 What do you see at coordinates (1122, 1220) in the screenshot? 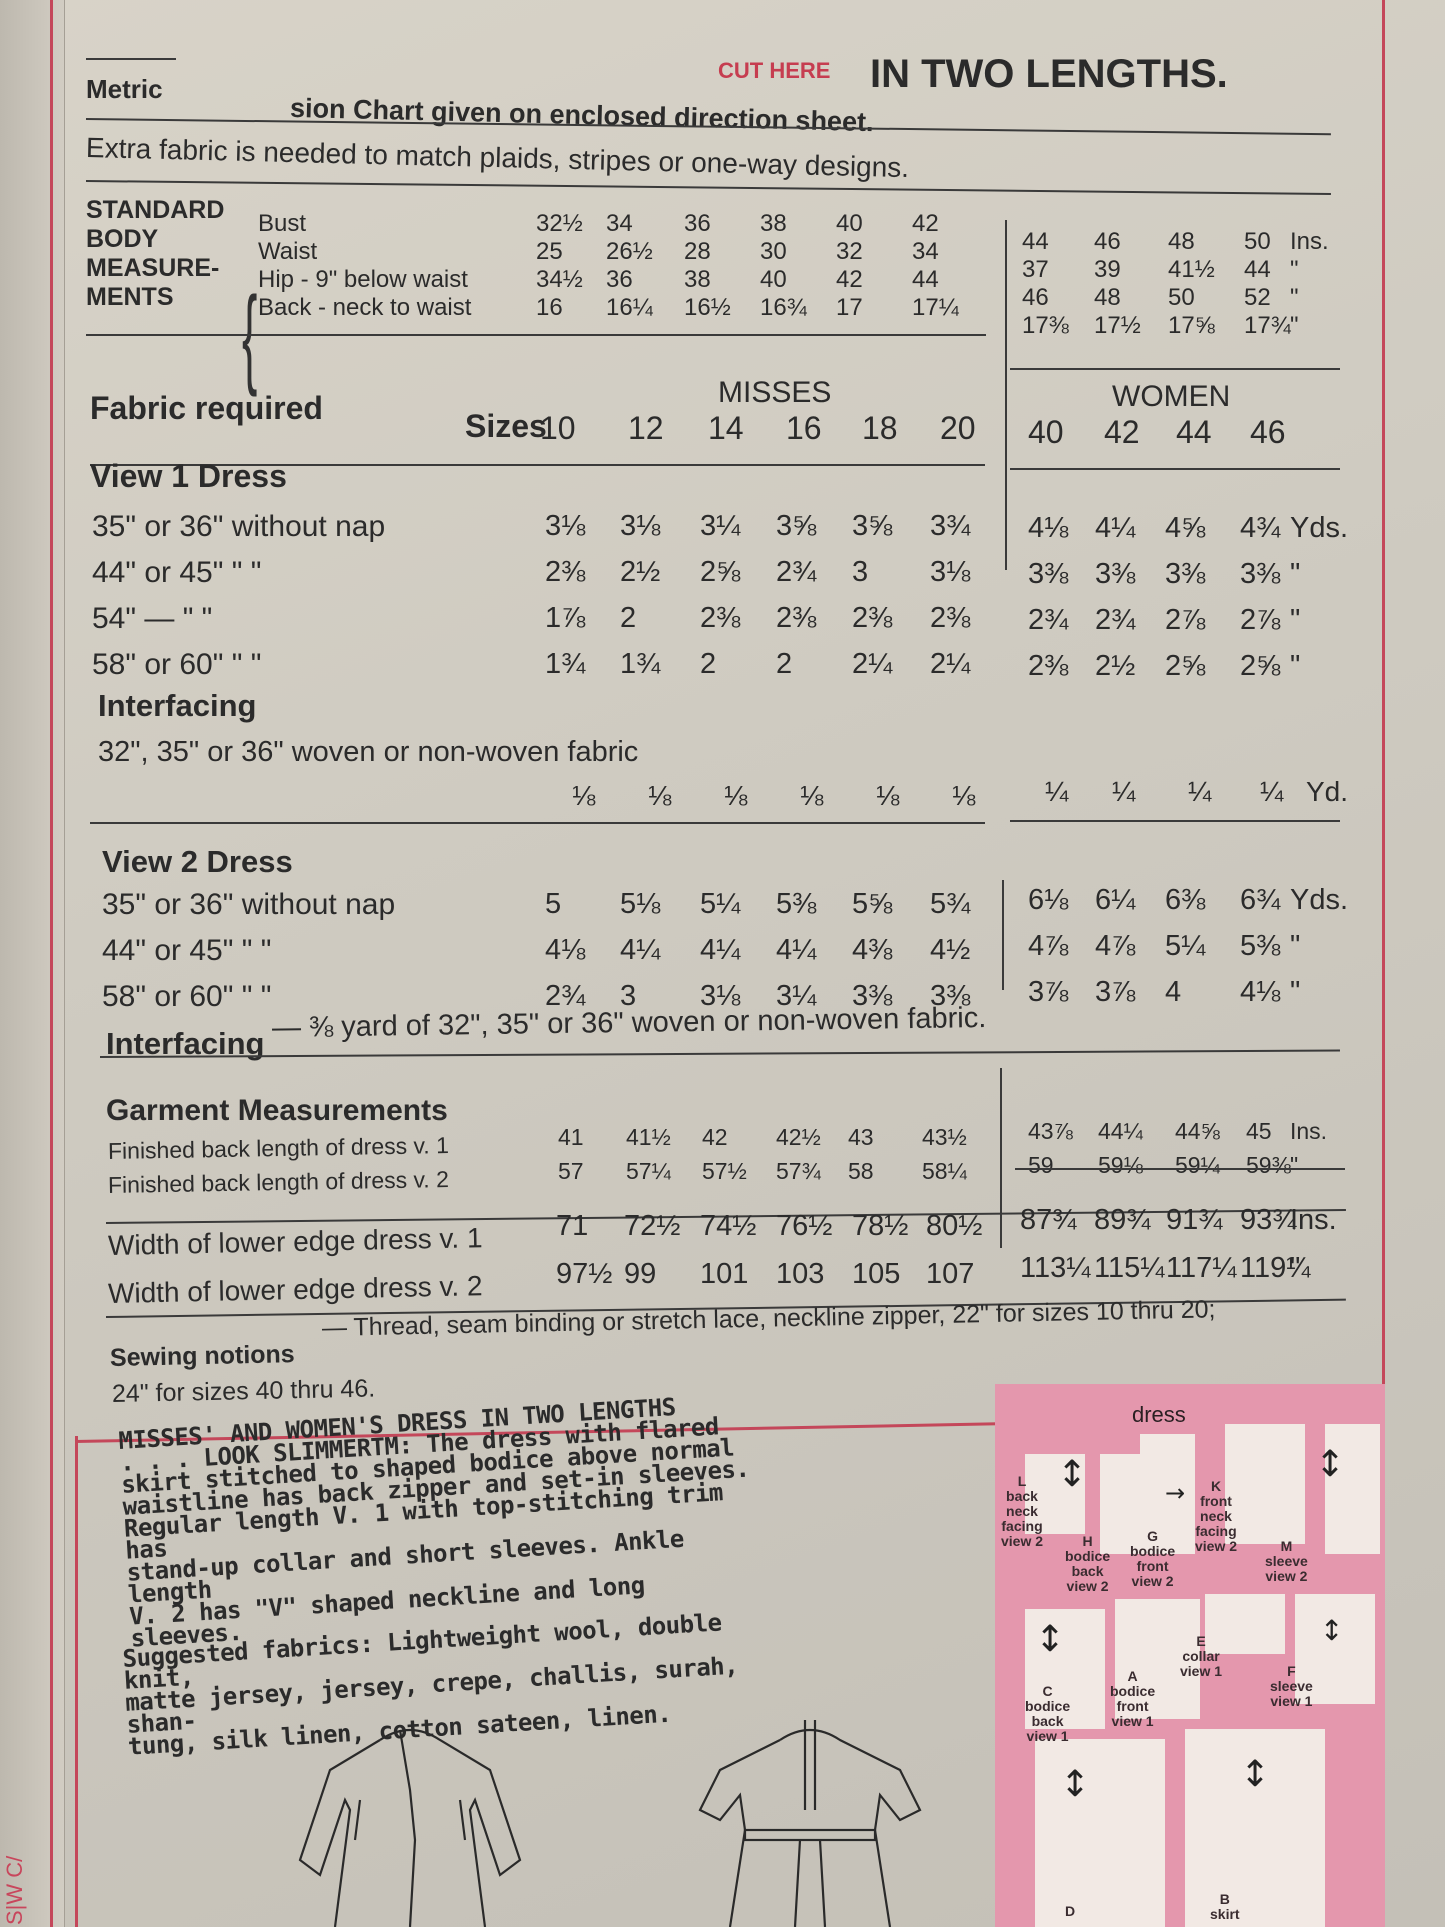
I see `women-value: 89¾` at bounding box center [1122, 1220].